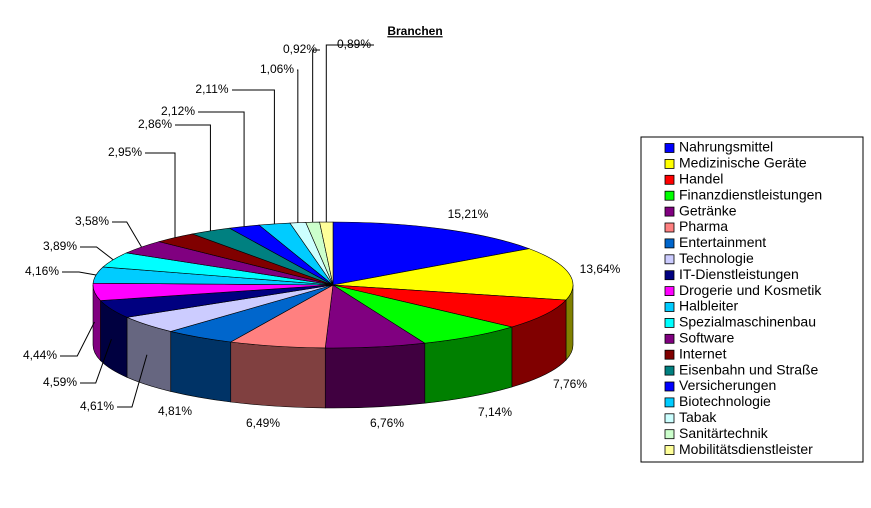 Image resolution: width=871 pixels, height=508 pixels. I want to click on legend-label: Finanzdienstleistungen, so click(750, 194).